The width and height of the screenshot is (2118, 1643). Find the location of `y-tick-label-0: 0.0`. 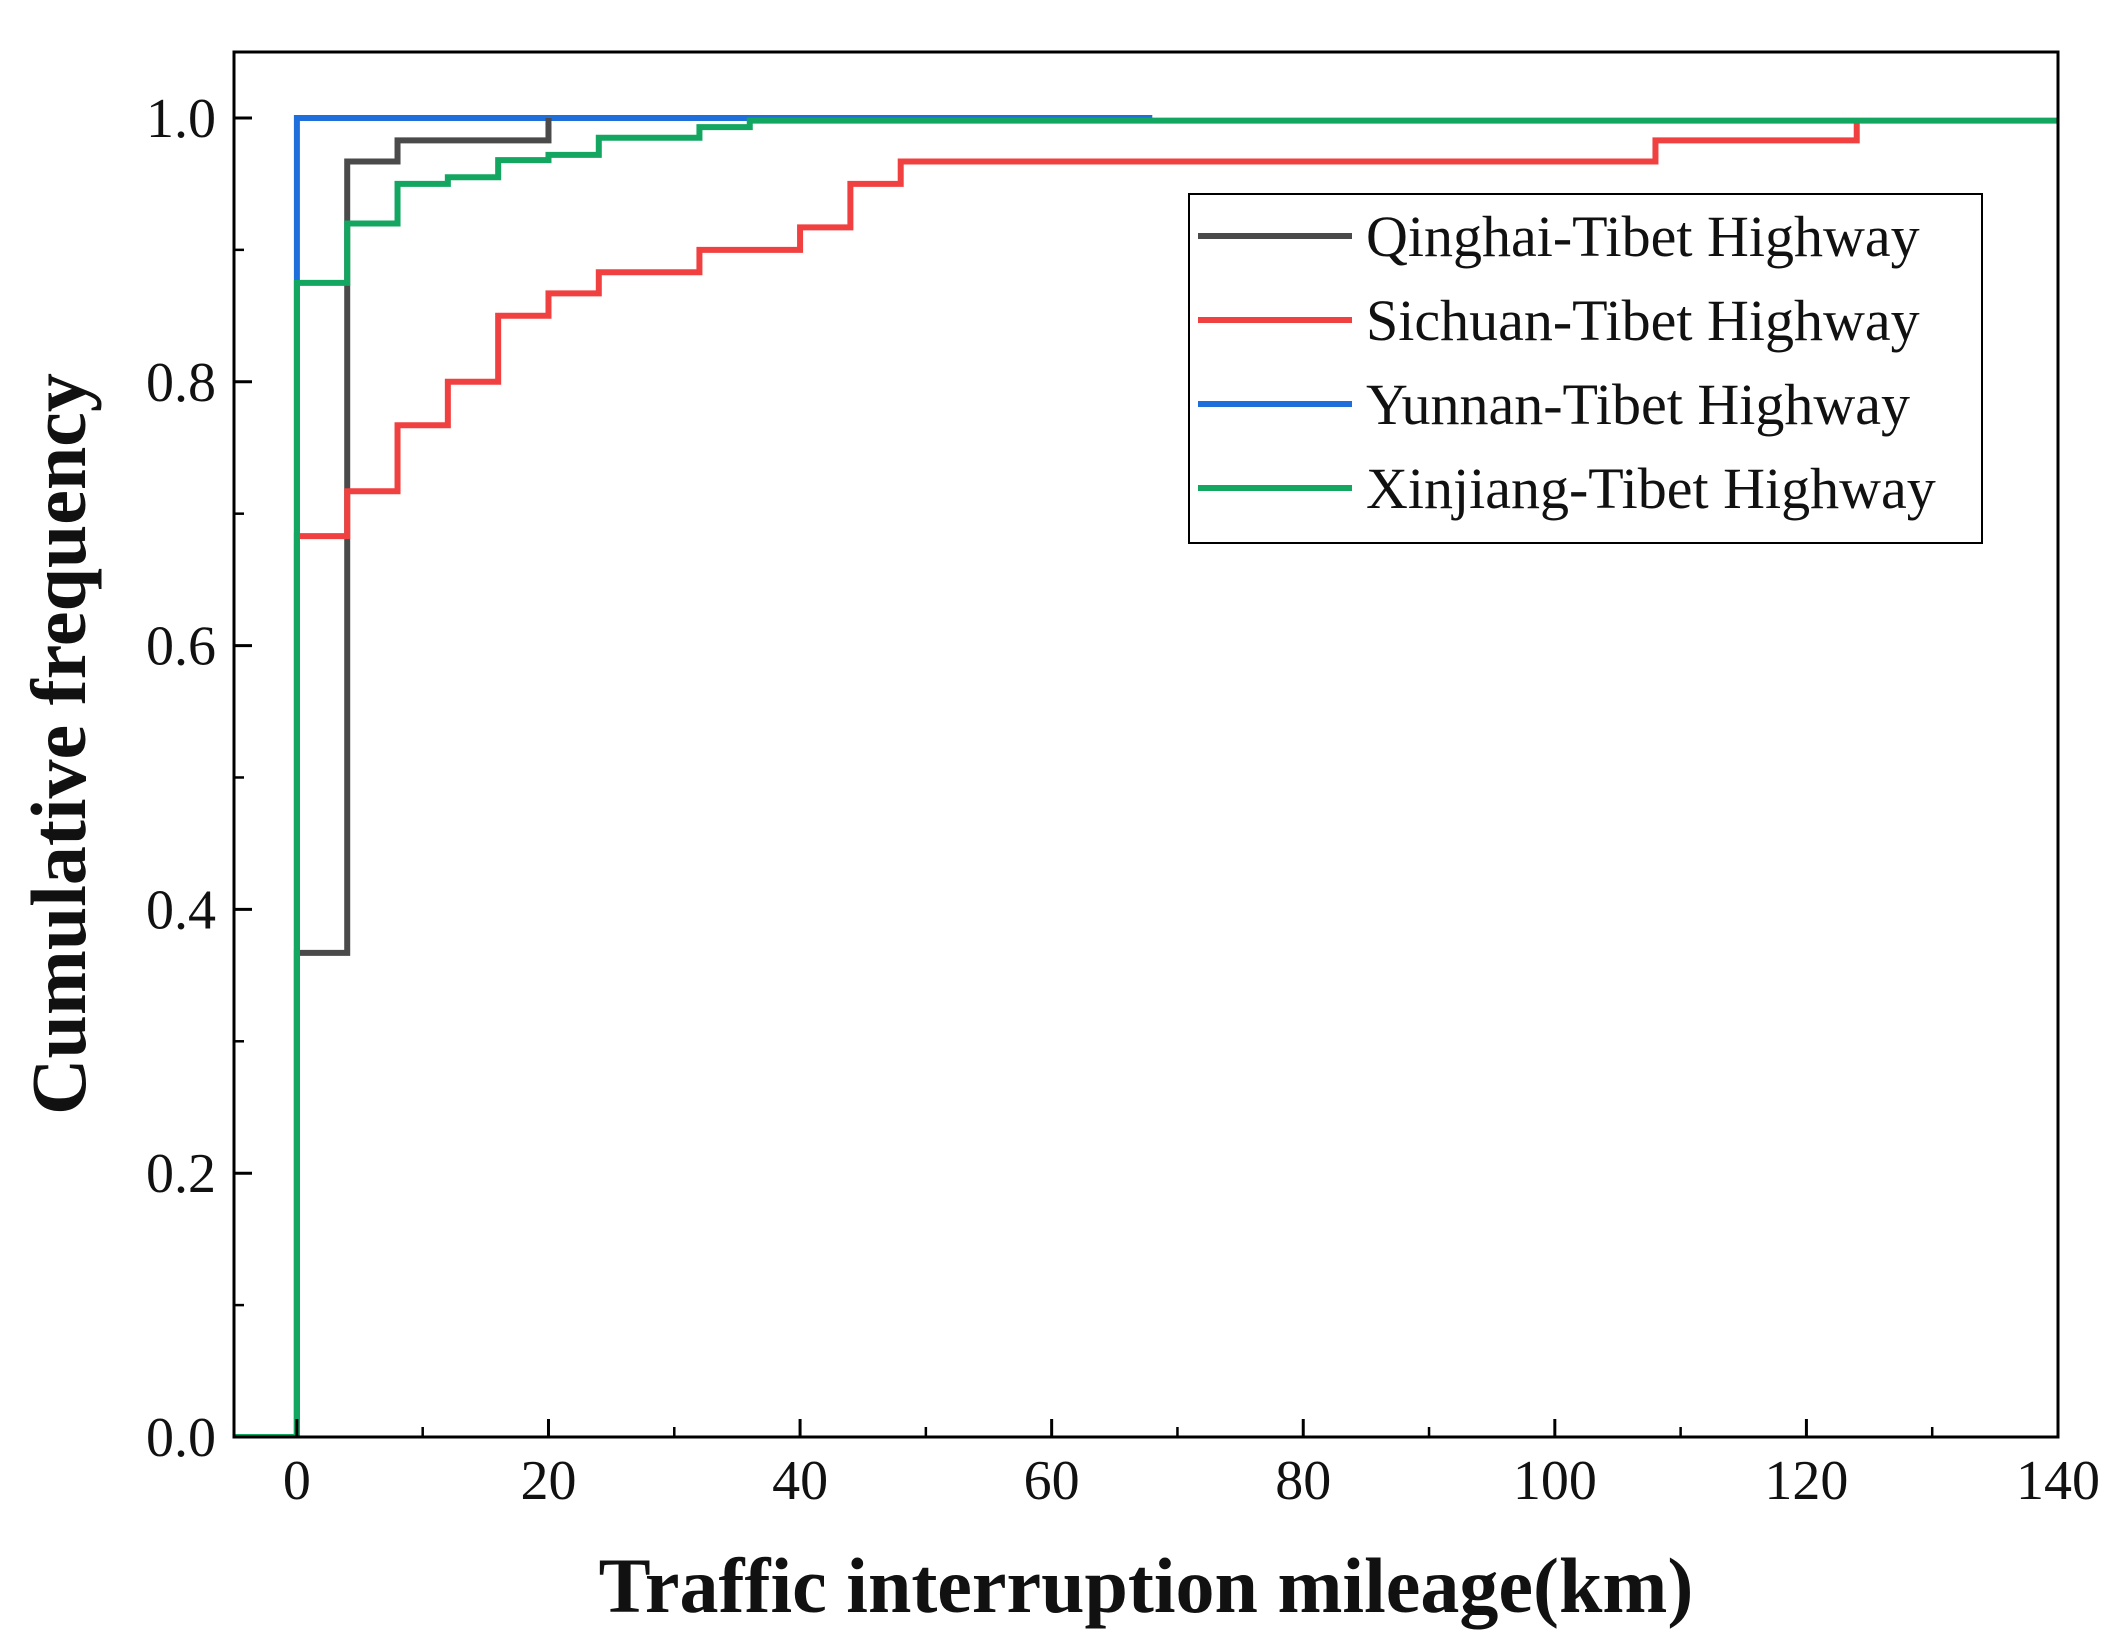

y-tick-label-0: 0.0 is located at coordinates (181, 1438).